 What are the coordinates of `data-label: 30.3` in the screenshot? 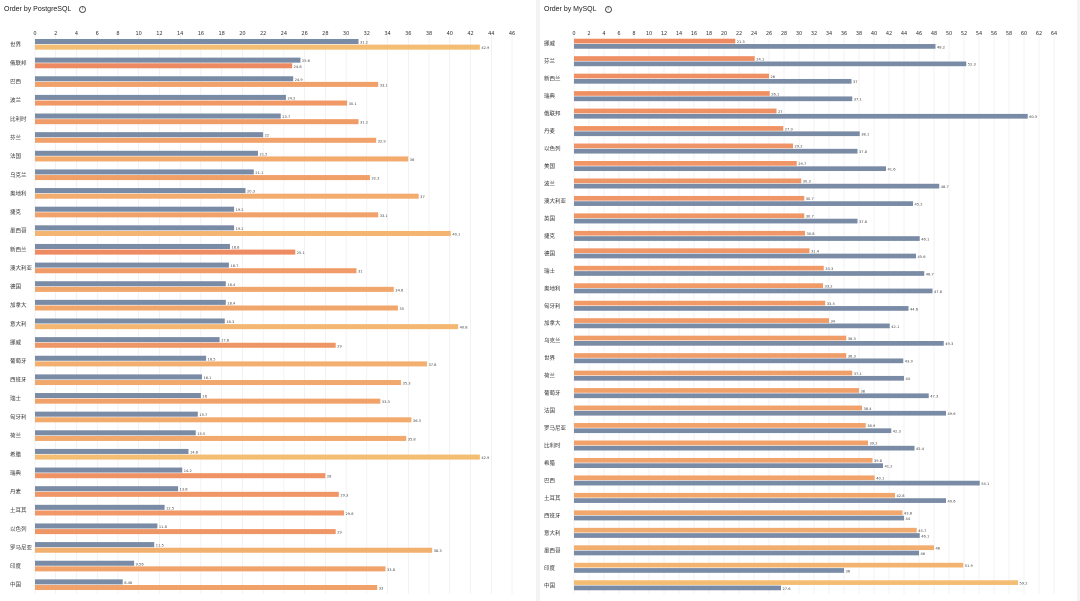 It's located at (807, 182).